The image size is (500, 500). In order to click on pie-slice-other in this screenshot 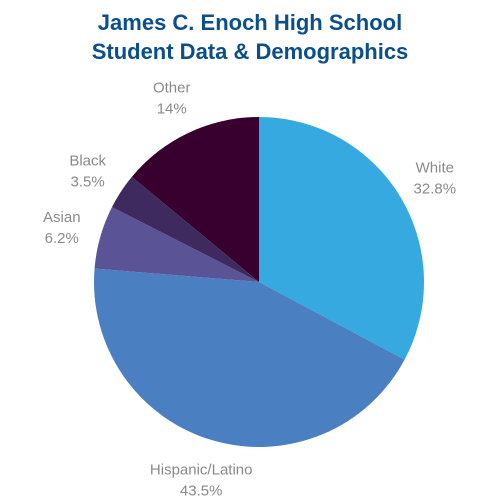, I will do `click(195, 199)`.